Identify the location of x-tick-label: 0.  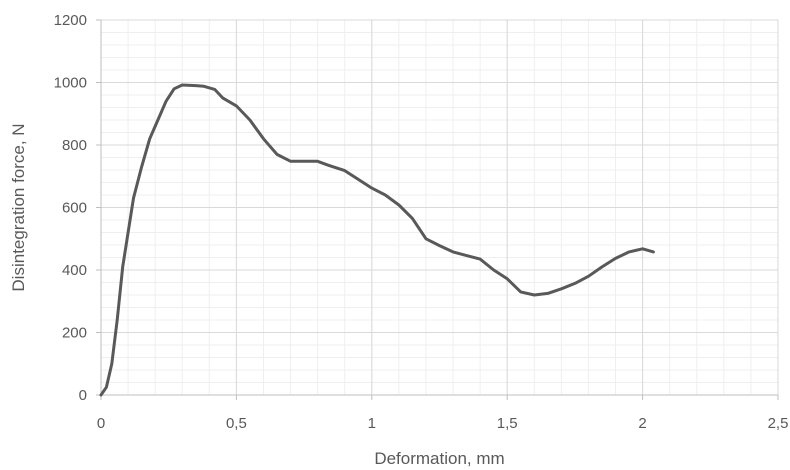
(101, 423).